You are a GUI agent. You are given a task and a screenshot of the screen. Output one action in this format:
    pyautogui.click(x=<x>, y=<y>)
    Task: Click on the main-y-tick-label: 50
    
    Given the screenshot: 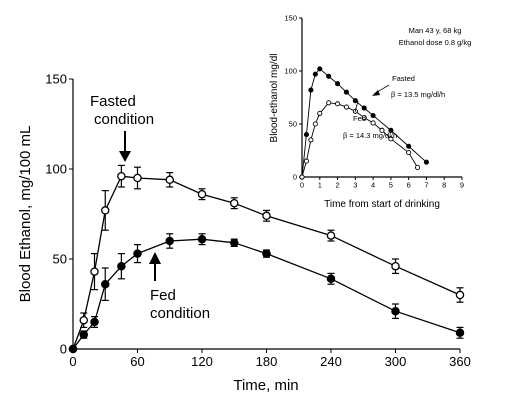 What is the action you would take?
    pyautogui.click(x=60, y=259)
    